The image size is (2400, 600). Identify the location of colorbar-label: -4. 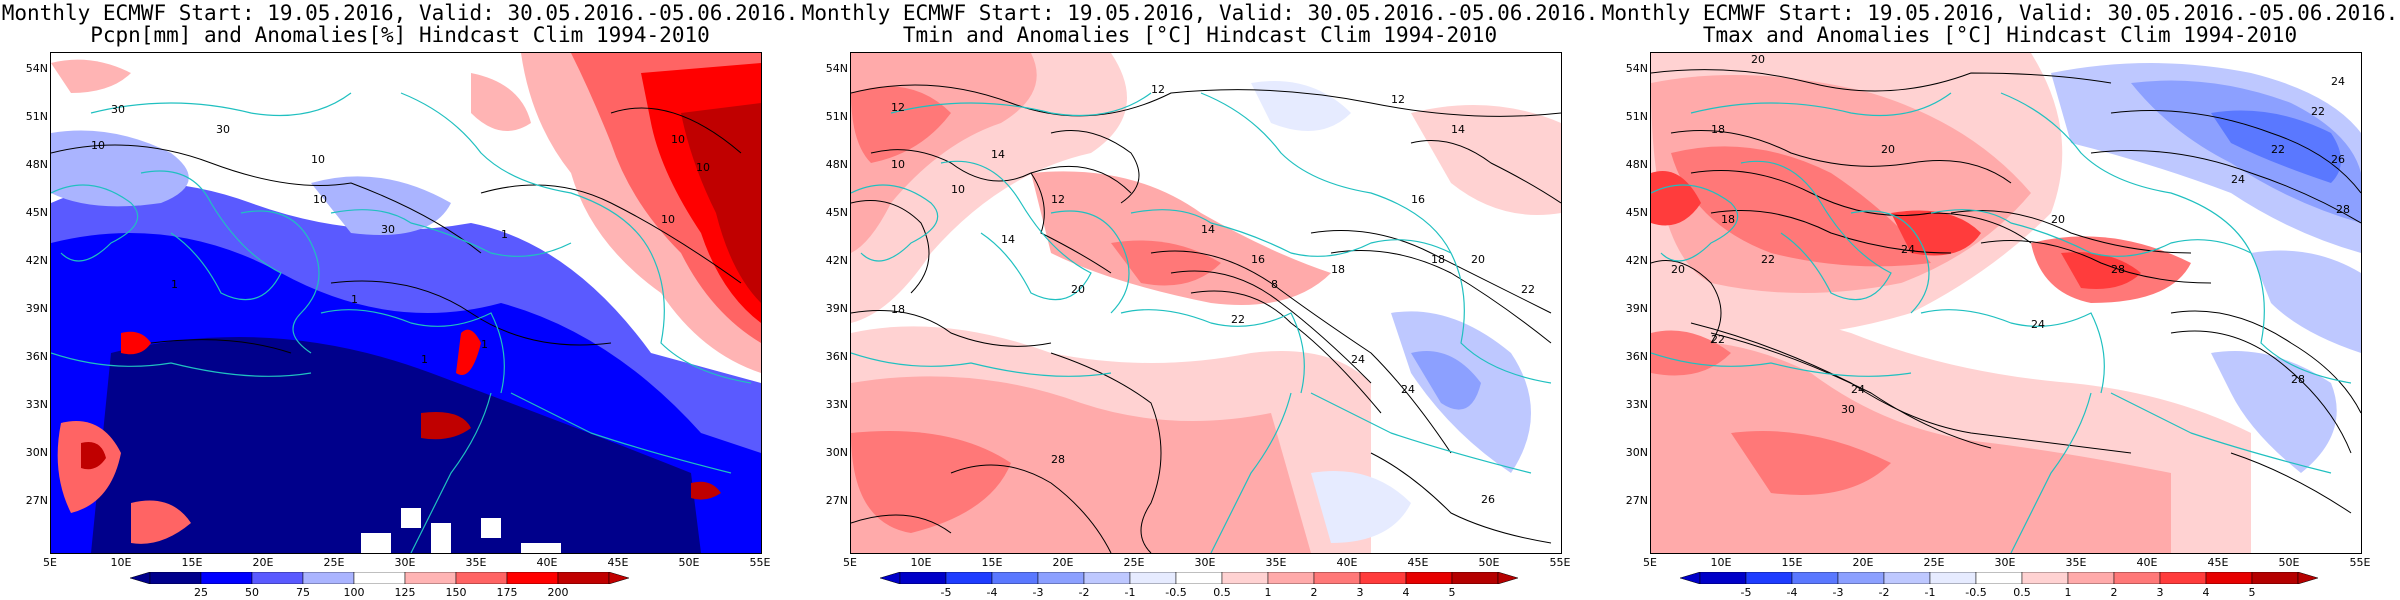
(992, 592).